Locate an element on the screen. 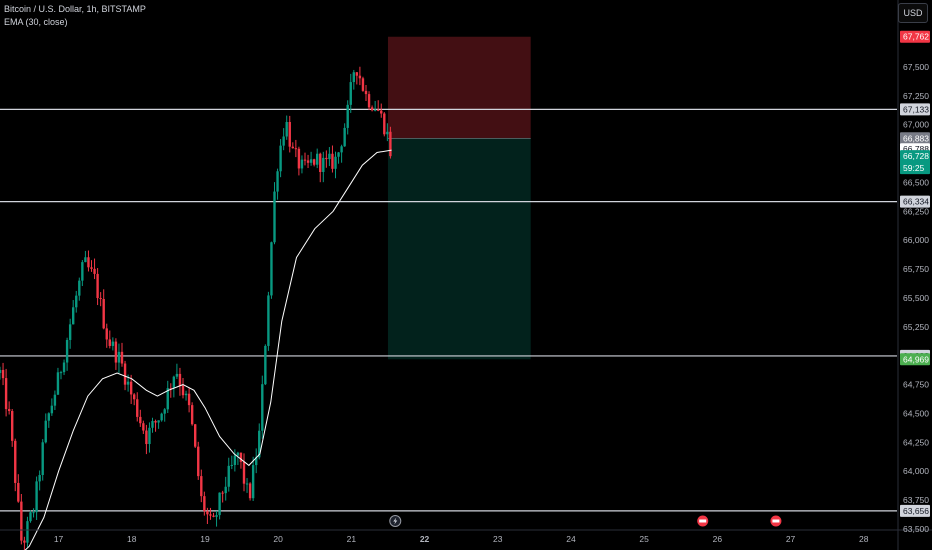  currency-button: USD is located at coordinates (913, 13).